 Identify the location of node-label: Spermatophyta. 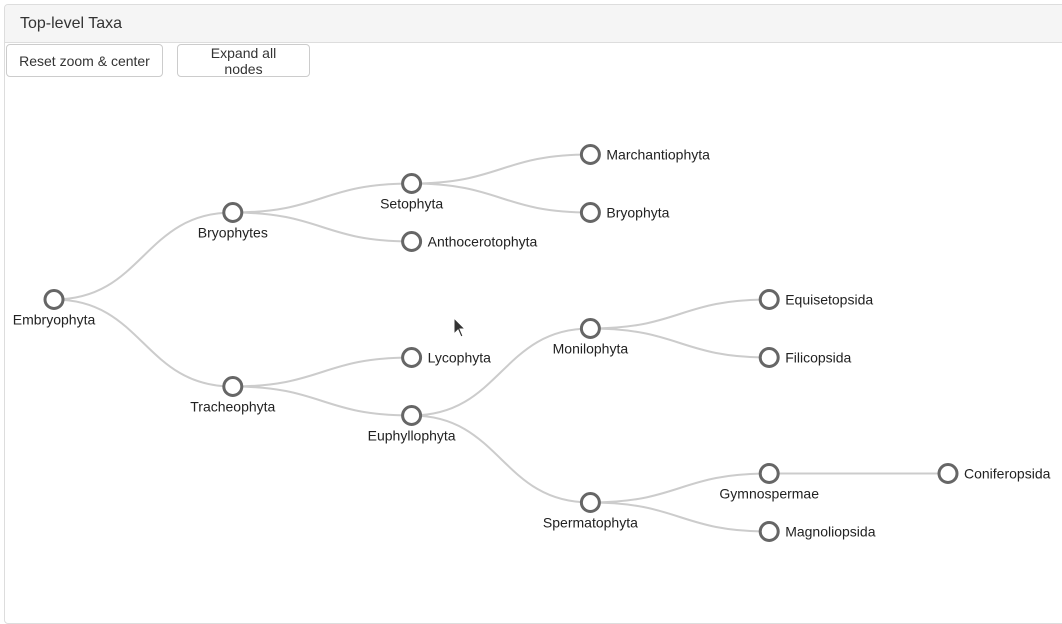
(590, 523).